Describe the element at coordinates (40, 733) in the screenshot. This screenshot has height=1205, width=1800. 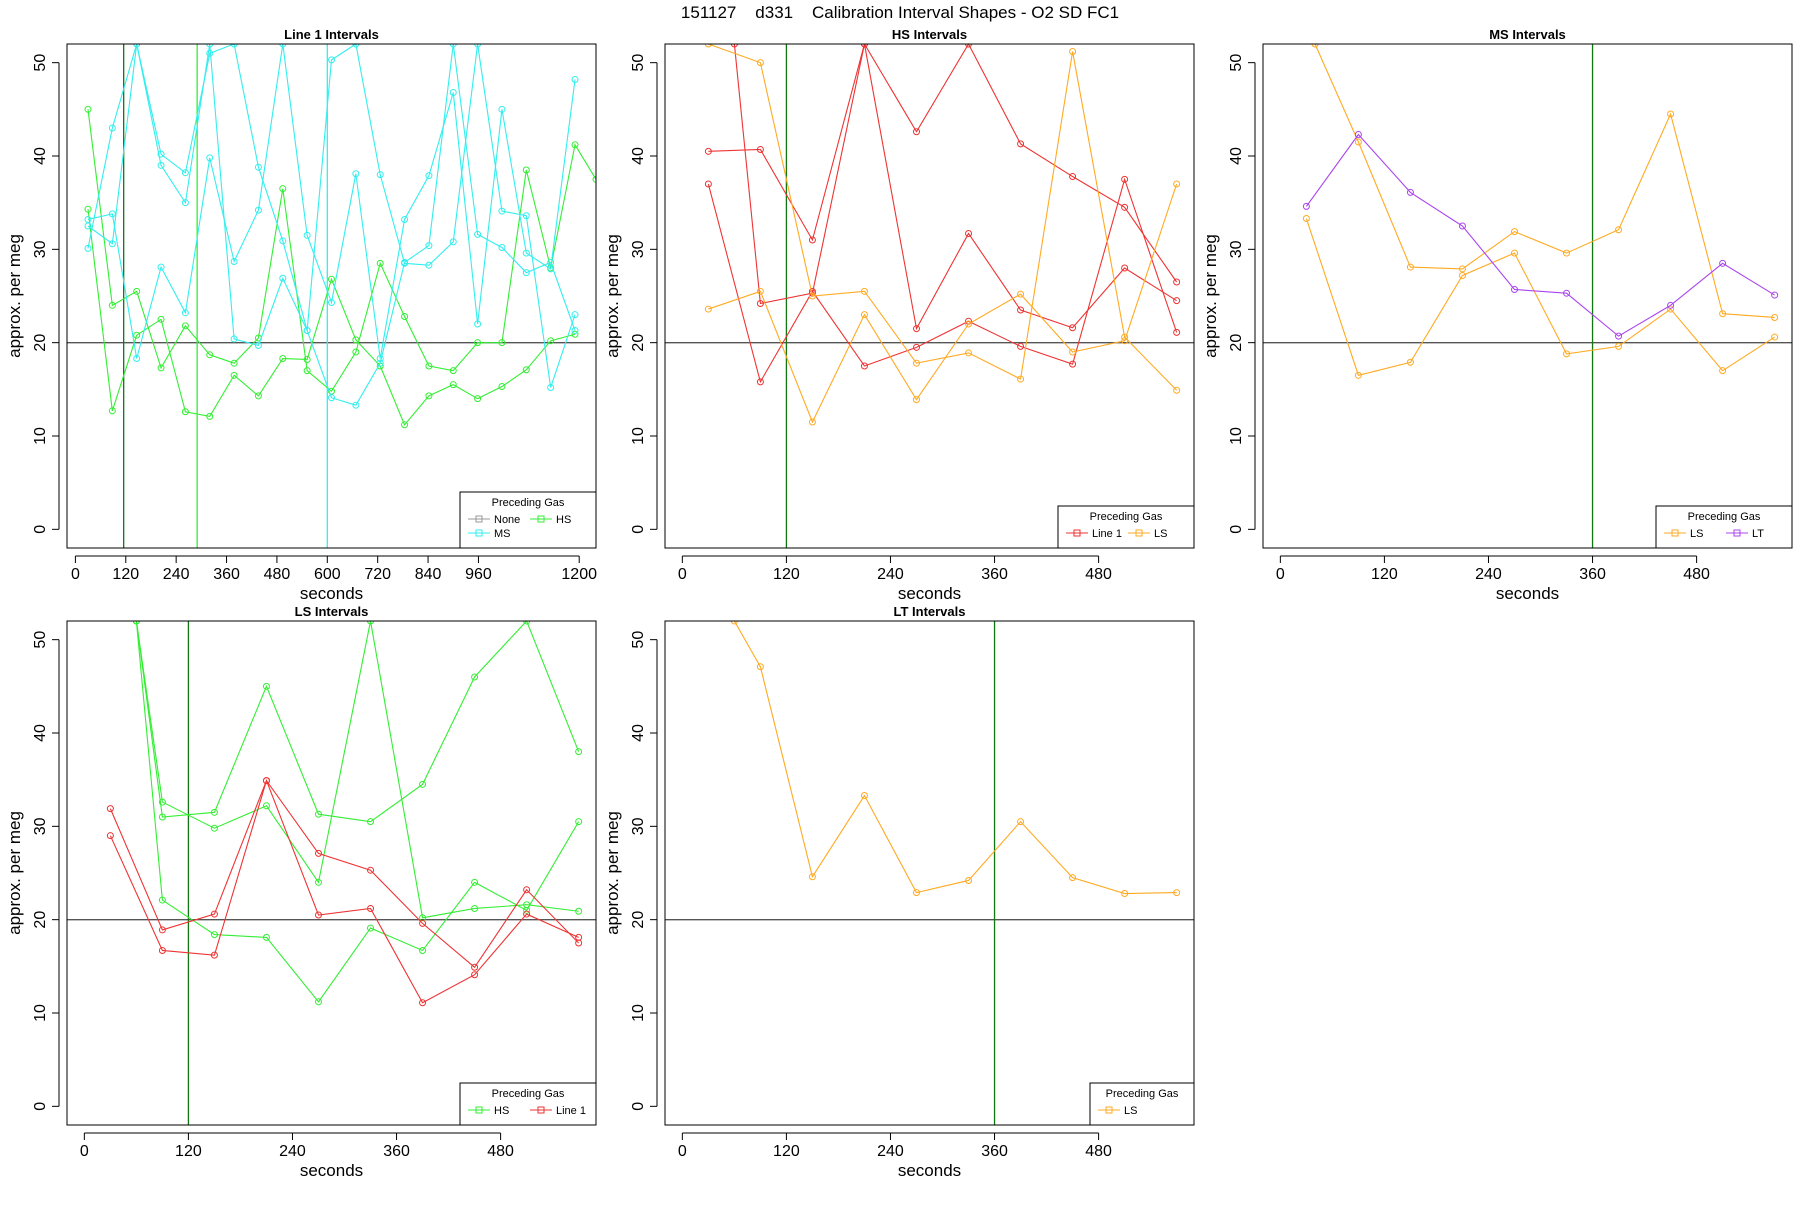
I see `y-tick-label: 40` at that location.